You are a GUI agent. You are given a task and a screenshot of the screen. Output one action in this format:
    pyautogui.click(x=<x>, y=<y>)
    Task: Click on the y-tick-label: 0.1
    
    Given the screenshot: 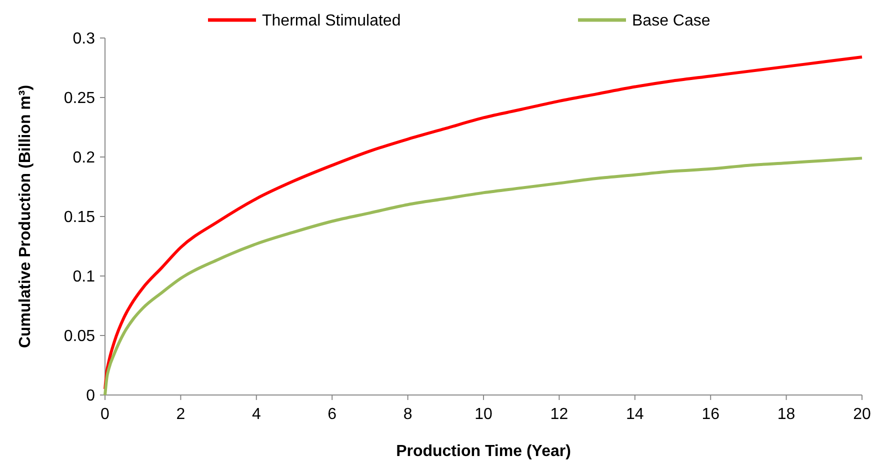 What is the action you would take?
    pyautogui.click(x=84, y=277)
    